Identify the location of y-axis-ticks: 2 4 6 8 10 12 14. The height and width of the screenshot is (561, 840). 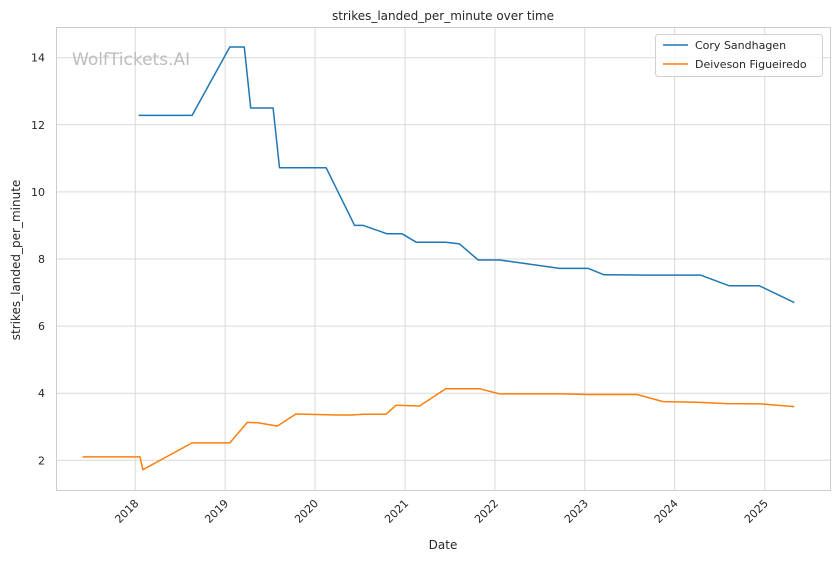
(38, 260).